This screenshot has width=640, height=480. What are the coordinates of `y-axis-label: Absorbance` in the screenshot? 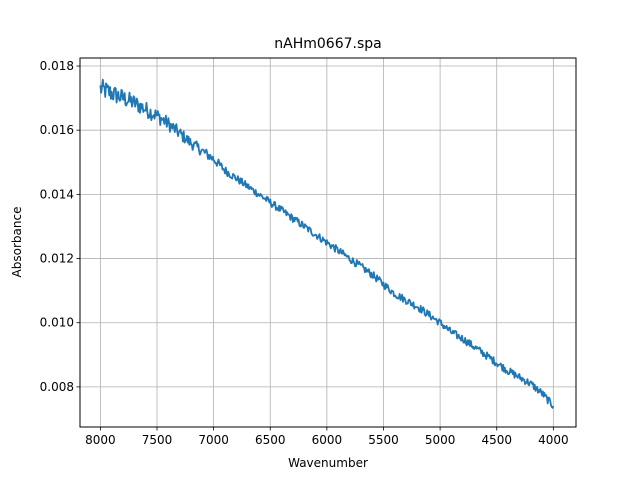 It's located at (17, 242).